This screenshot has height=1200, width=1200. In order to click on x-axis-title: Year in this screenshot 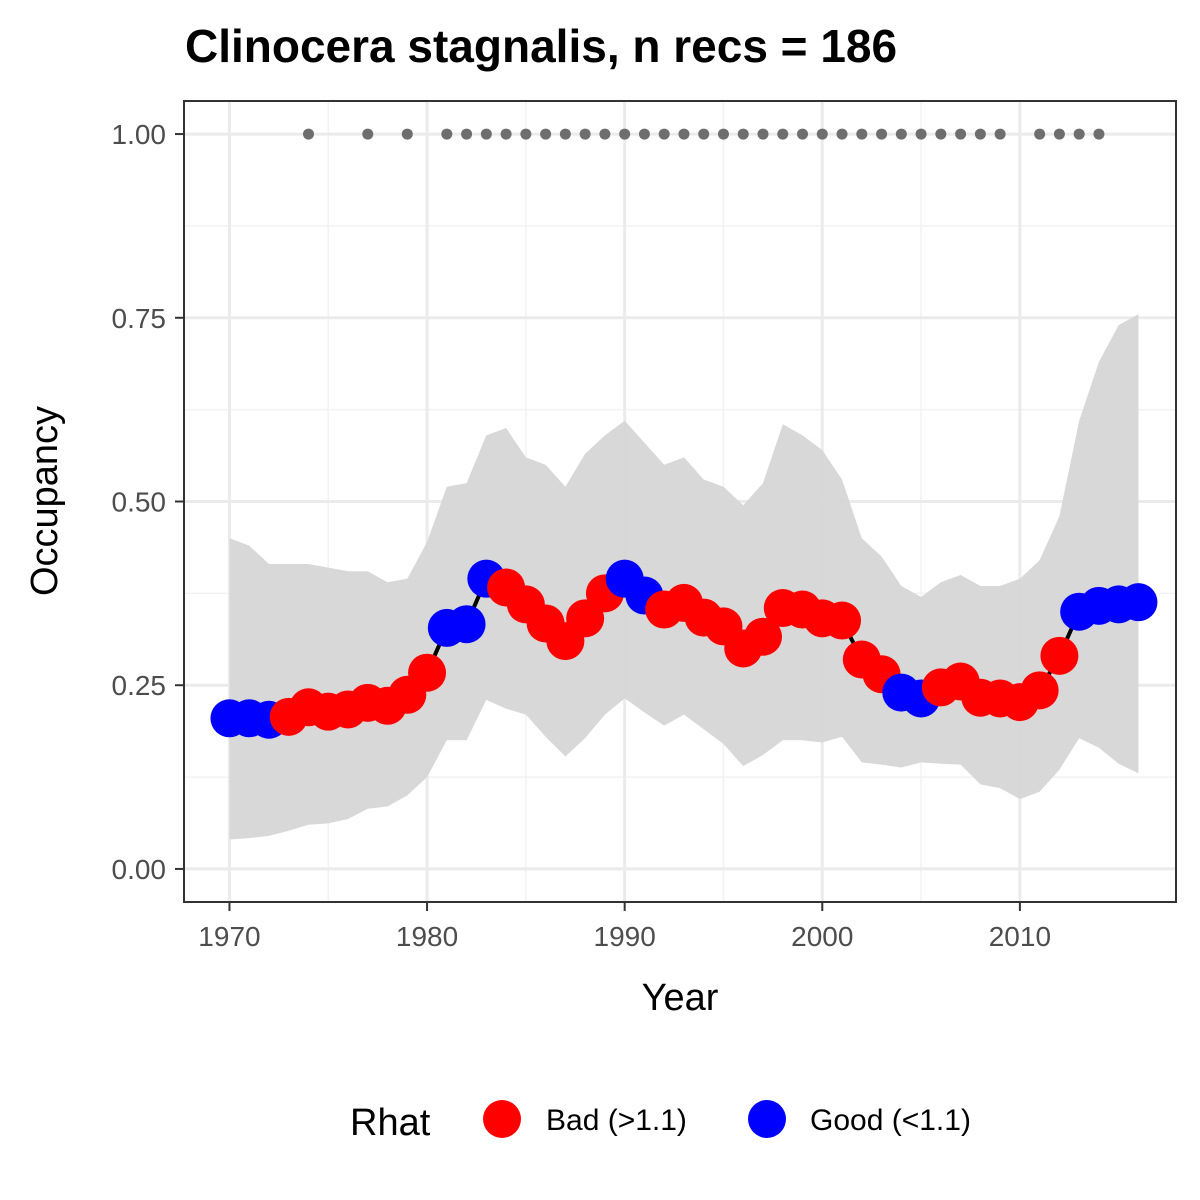, I will do `click(680, 998)`.